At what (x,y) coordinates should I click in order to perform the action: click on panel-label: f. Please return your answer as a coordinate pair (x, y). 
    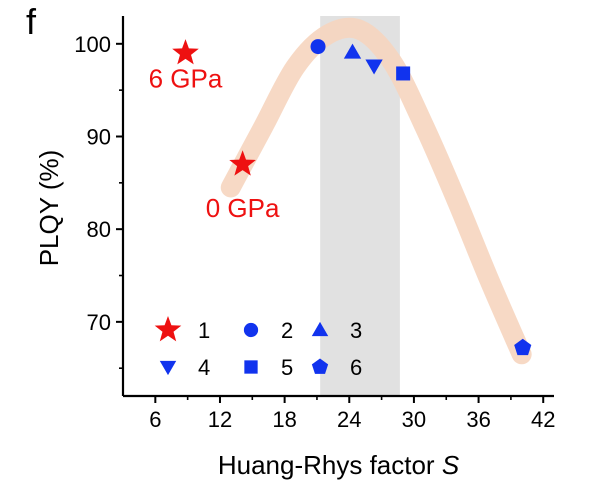
    Looking at the image, I should click on (31, 21).